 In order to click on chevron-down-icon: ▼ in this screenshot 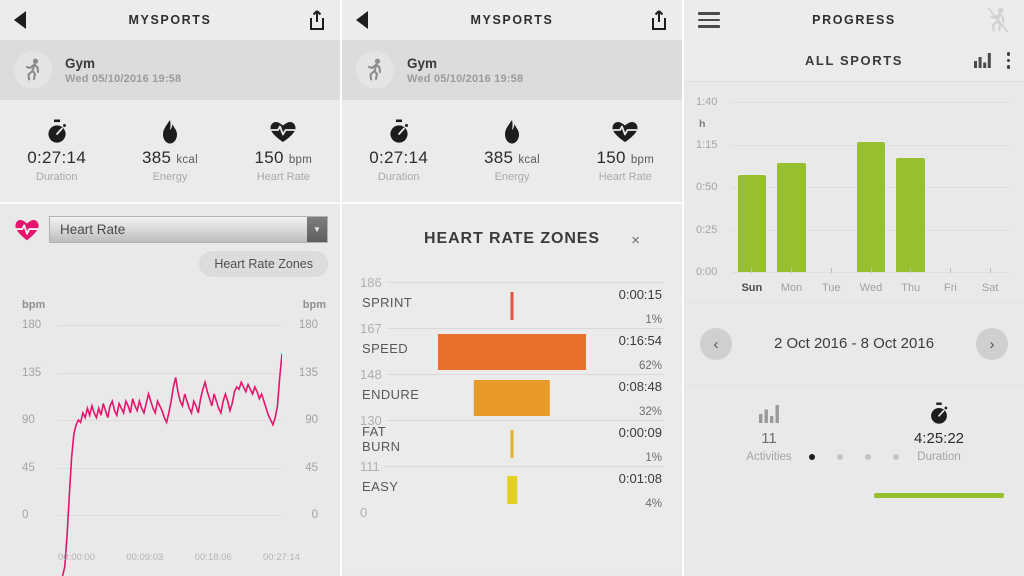, I will do `click(317, 229)`.